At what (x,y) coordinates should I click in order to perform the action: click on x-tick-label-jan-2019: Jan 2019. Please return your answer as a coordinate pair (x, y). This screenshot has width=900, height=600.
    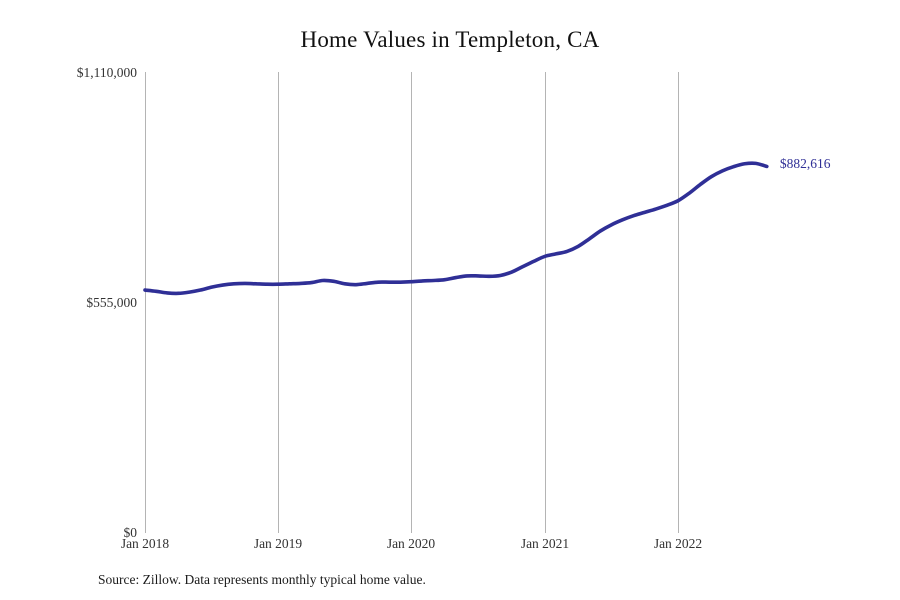
    Looking at the image, I should click on (278, 543).